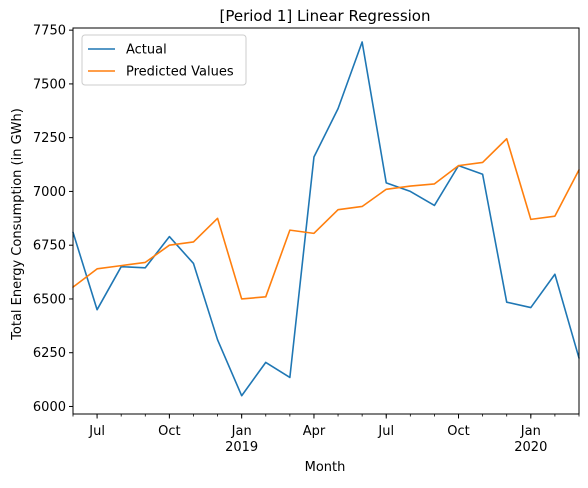  I want to click on y-tick-label: 7250, so click(49, 138).